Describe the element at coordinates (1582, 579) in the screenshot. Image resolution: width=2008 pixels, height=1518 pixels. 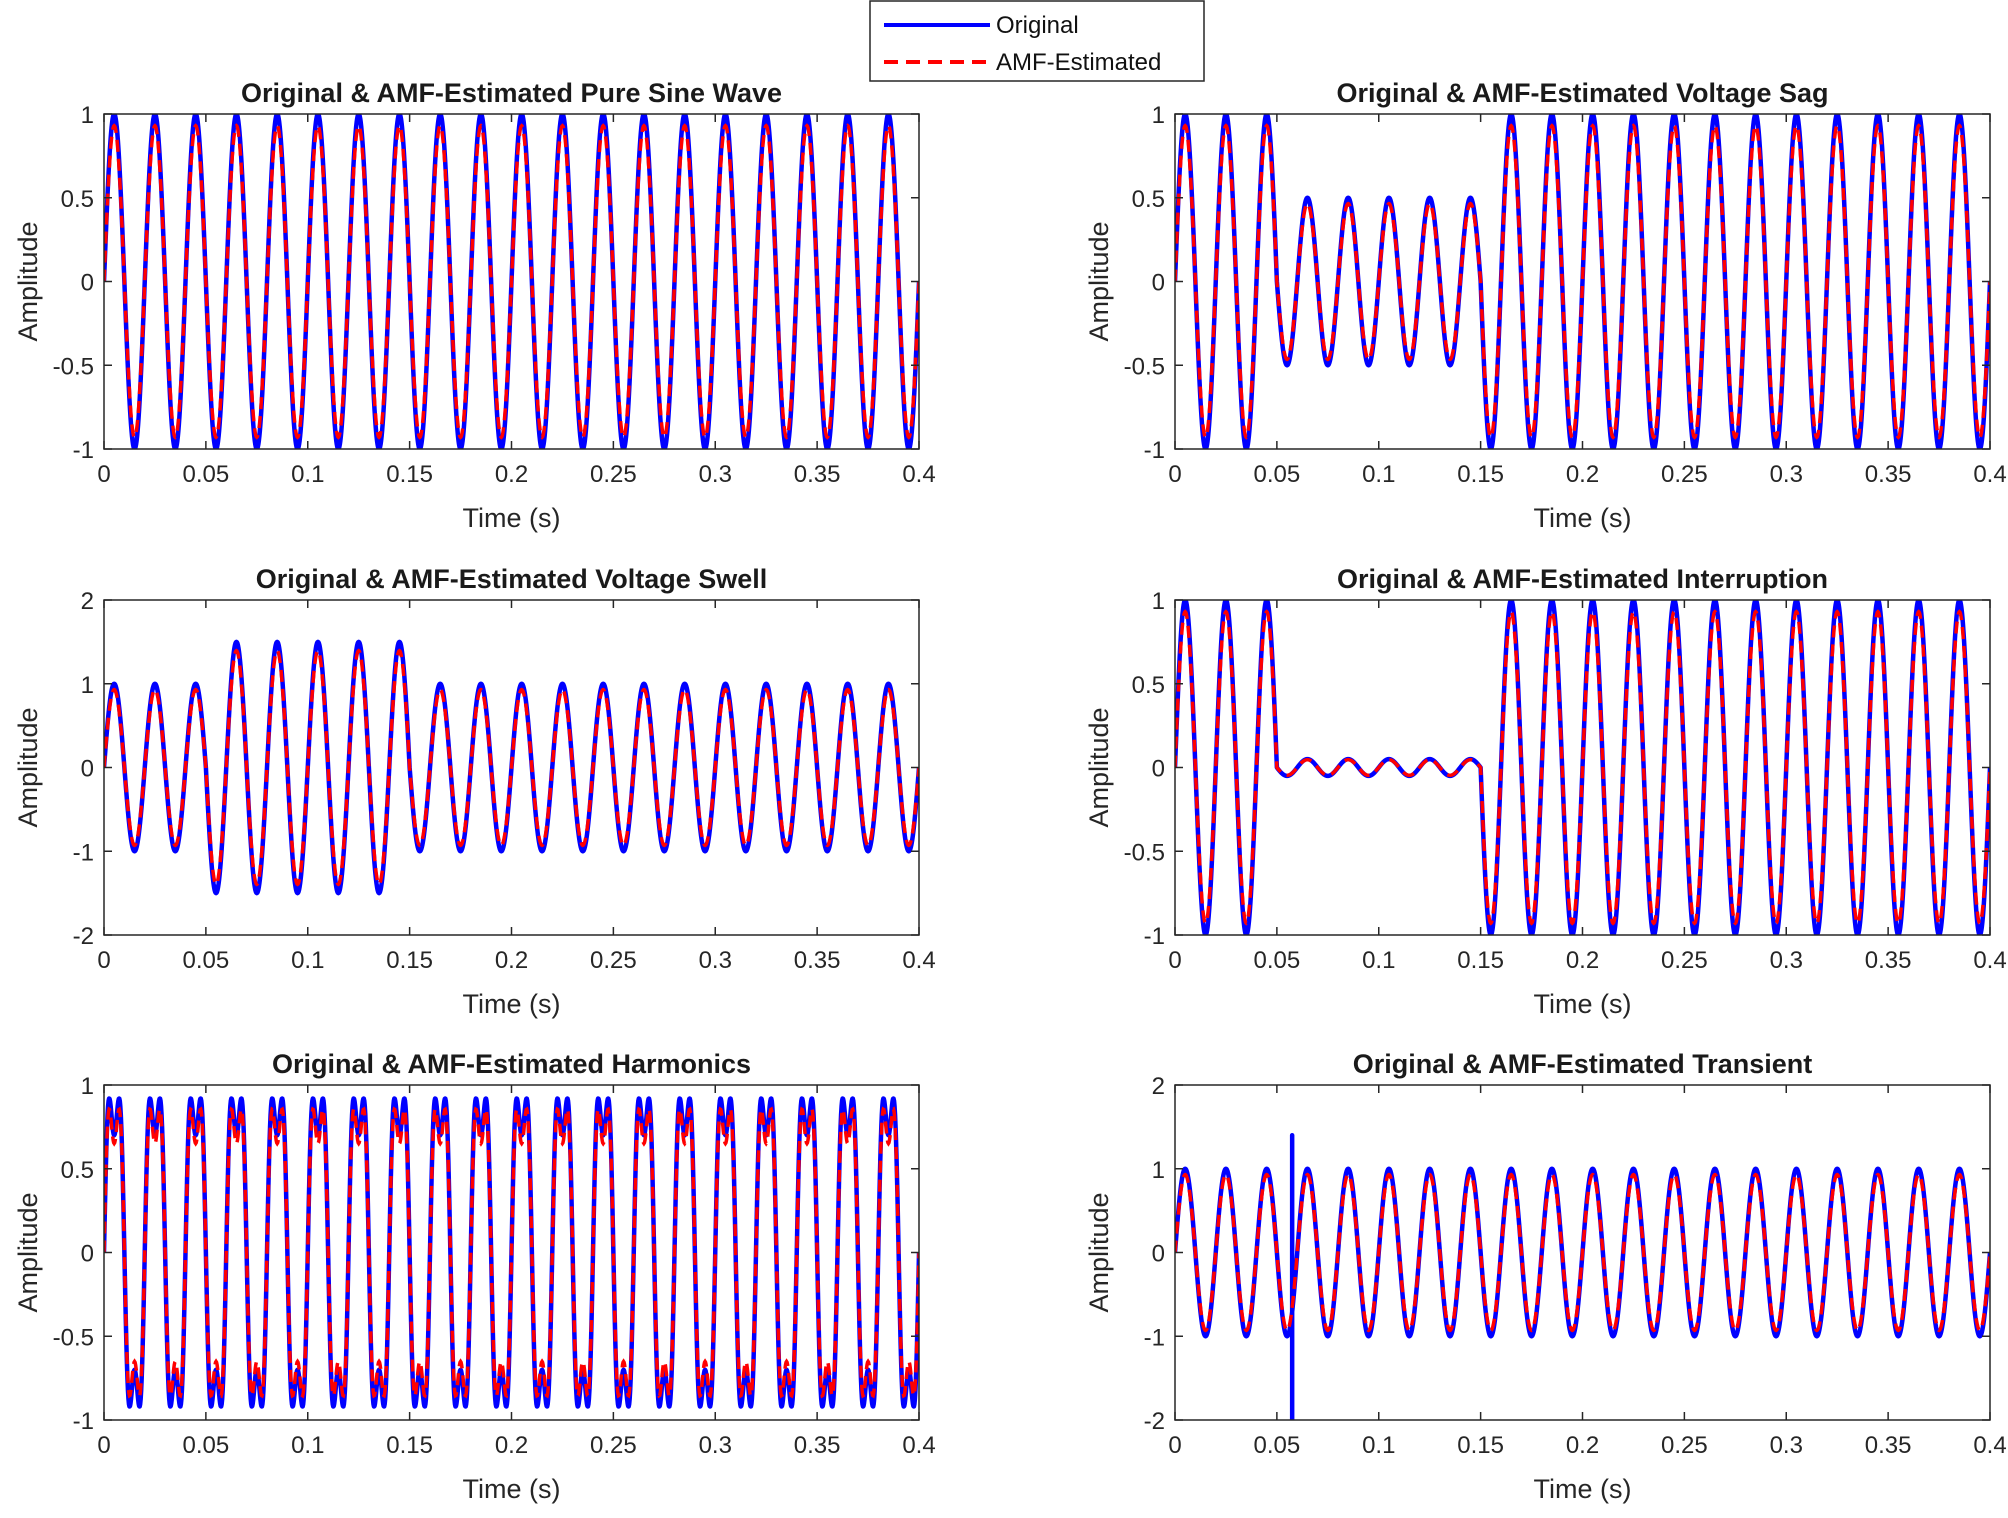
I see `chart-title: Original & AMF-Estimated Interruption` at that location.